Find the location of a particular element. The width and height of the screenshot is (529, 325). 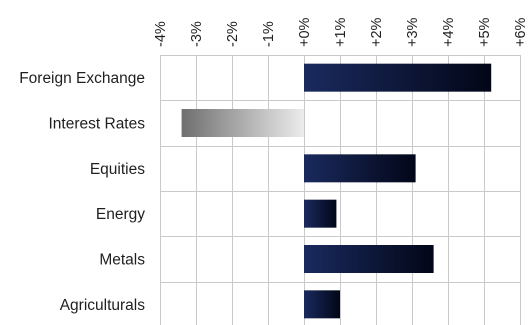

category-label: Agriculturals is located at coordinates (103, 305).